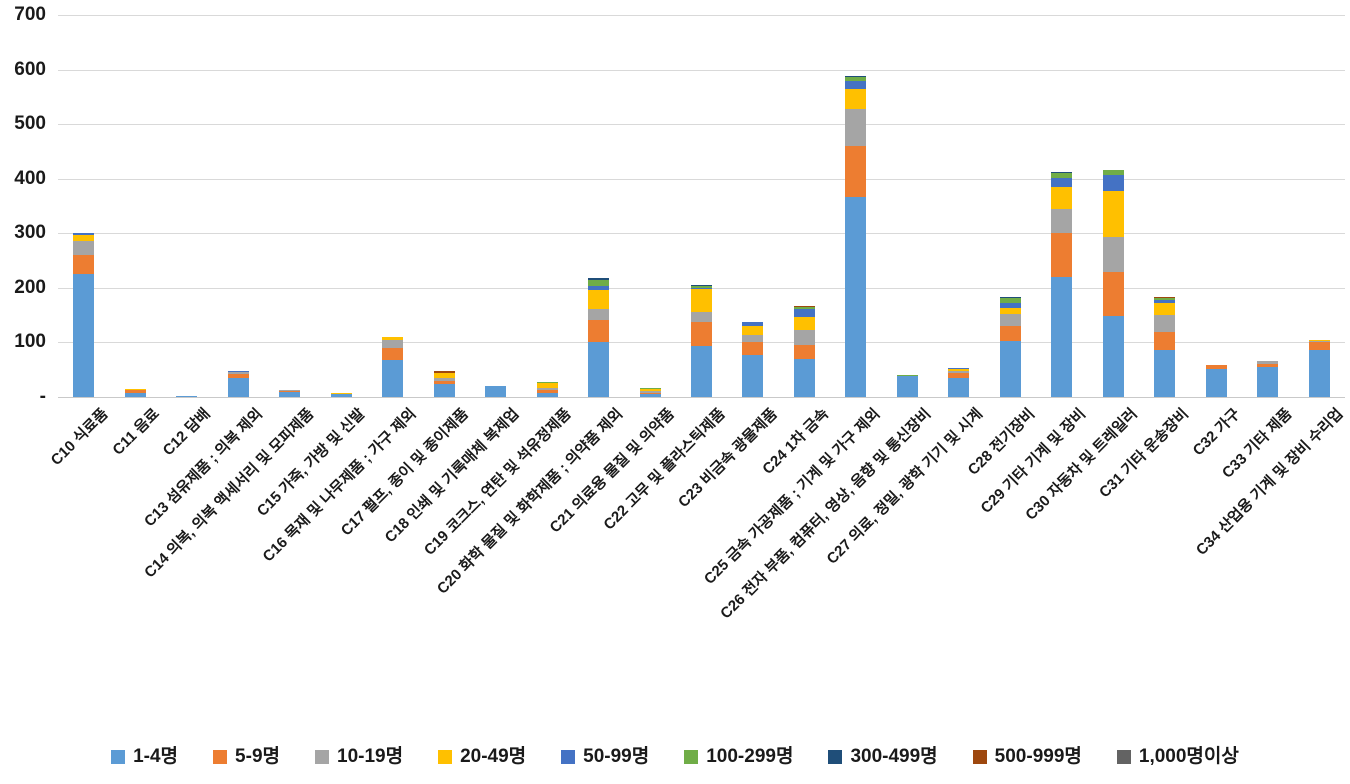 Image resolution: width=1350 pixels, height=784 pixels. I want to click on legend-item: 10-19명, so click(359, 757).